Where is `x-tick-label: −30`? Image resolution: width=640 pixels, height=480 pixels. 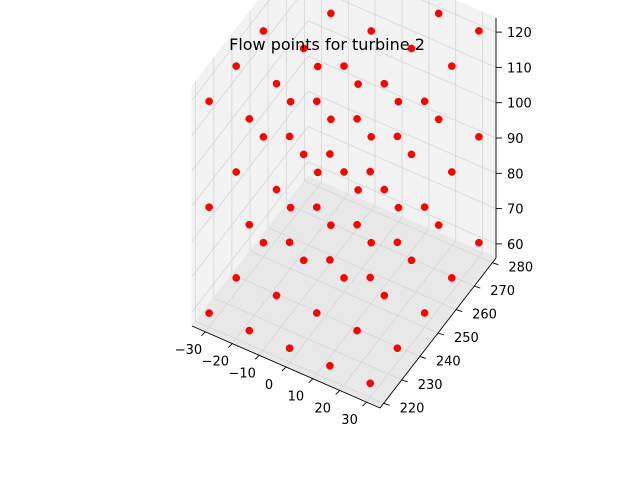 x-tick-label: −30 is located at coordinates (188, 350).